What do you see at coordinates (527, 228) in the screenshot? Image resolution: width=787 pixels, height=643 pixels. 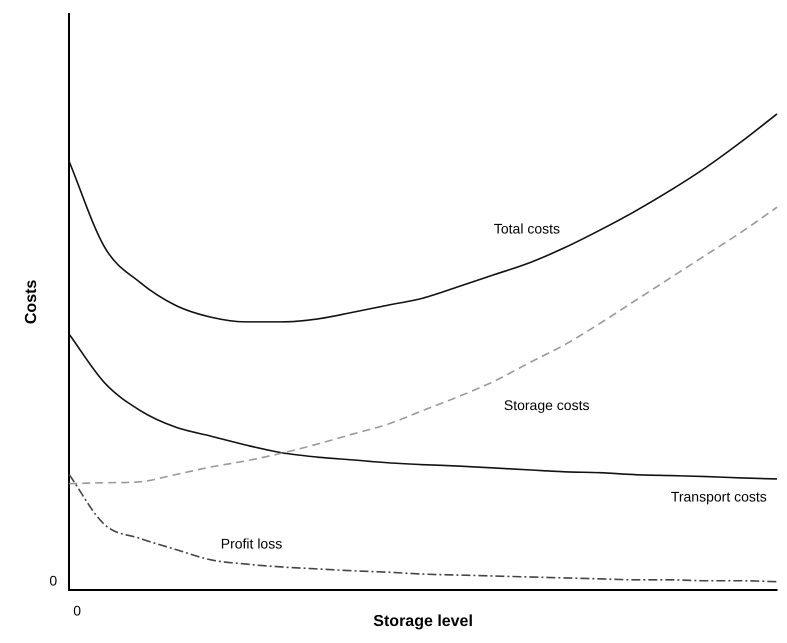 I see `series-label: Total costs` at bounding box center [527, 228].